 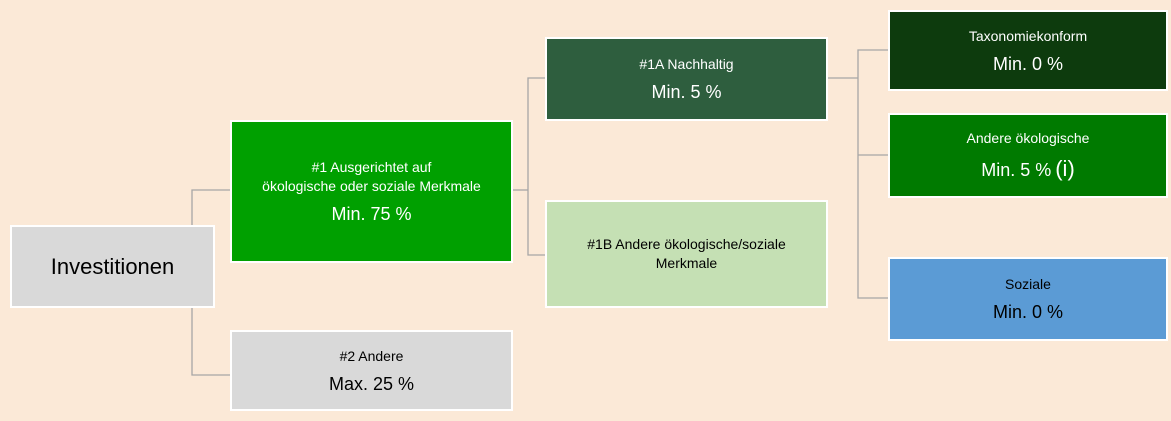 I want to click on node-value: Max. 25 %, so click(x=371, y=384).